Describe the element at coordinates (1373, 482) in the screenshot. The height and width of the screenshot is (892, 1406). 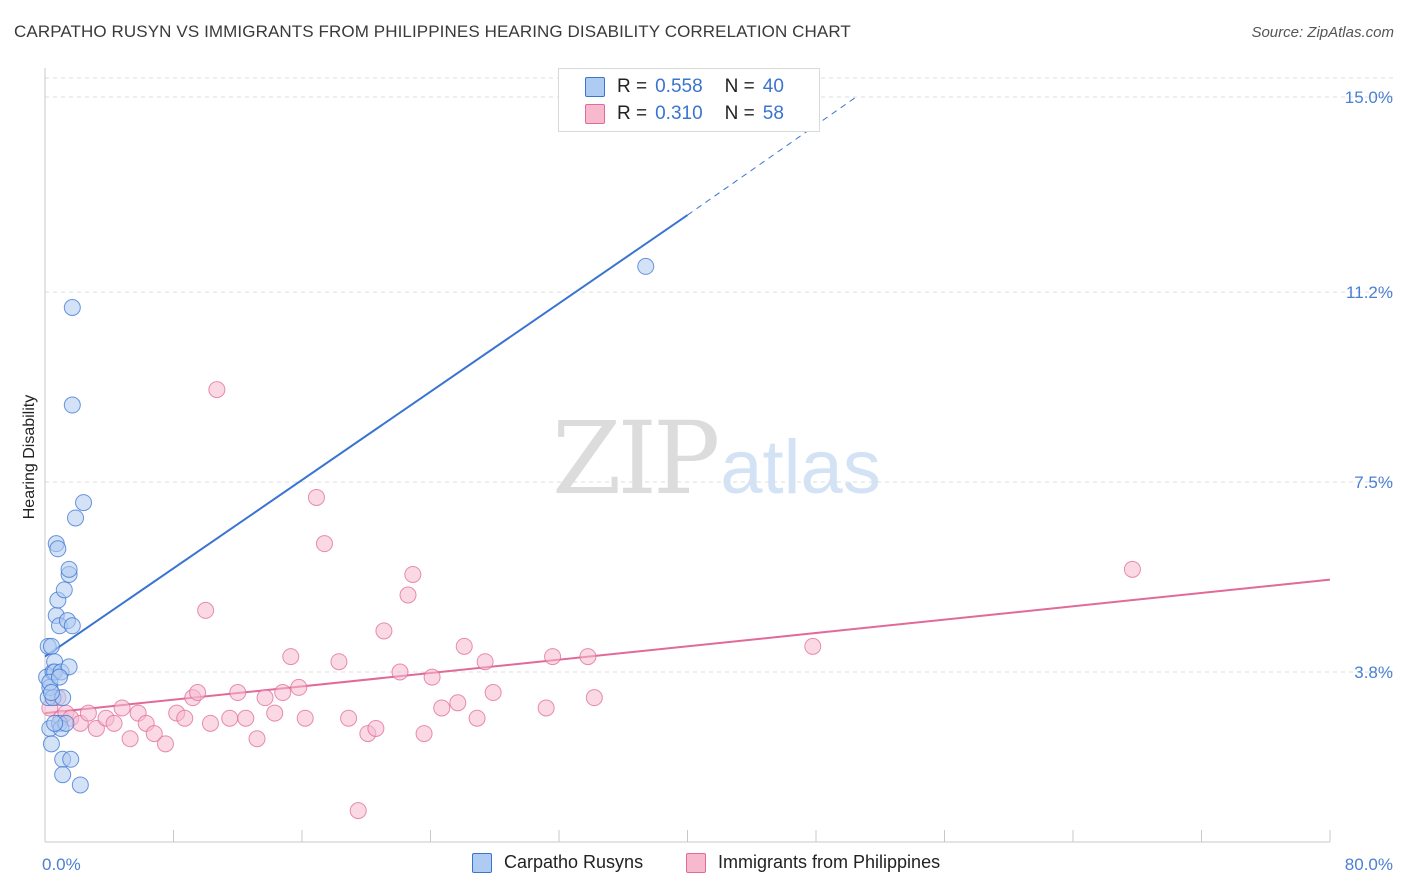
I see `y-tick-label: 7.5%` at that location.